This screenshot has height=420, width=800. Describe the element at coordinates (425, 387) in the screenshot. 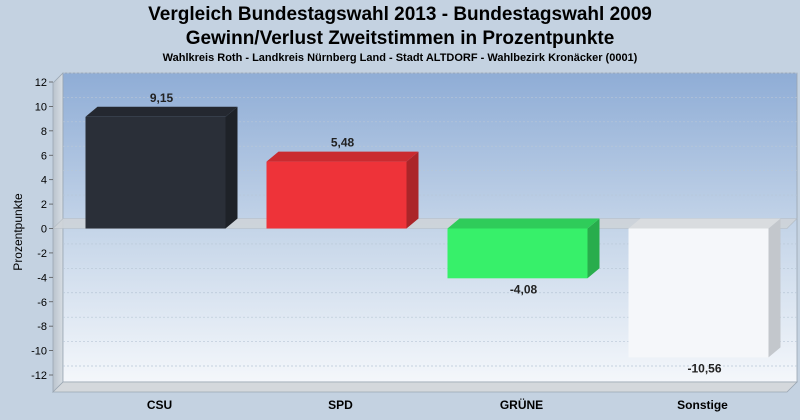

I see `floor` at that location.